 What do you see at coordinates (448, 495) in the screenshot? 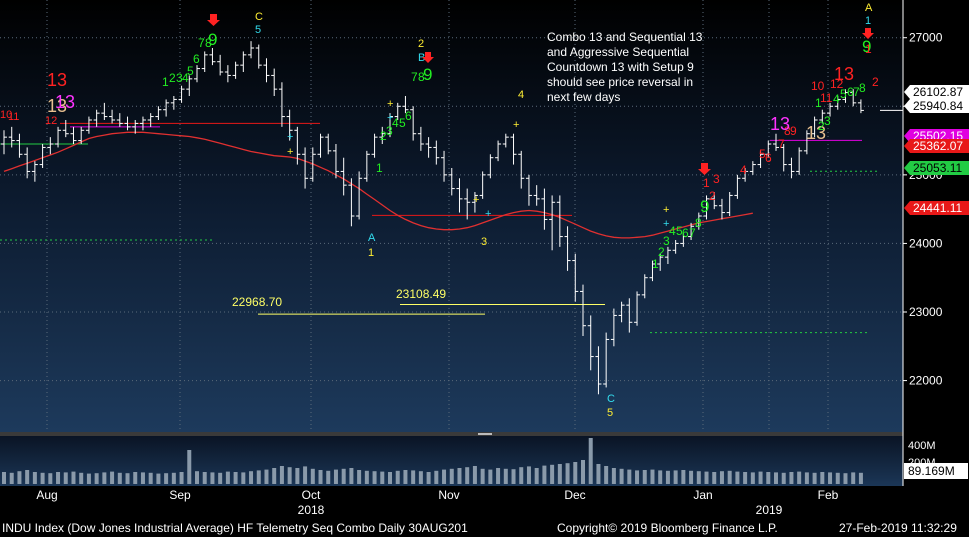
I see `month-label-nov: Nov` at bounding box center [448, 495].